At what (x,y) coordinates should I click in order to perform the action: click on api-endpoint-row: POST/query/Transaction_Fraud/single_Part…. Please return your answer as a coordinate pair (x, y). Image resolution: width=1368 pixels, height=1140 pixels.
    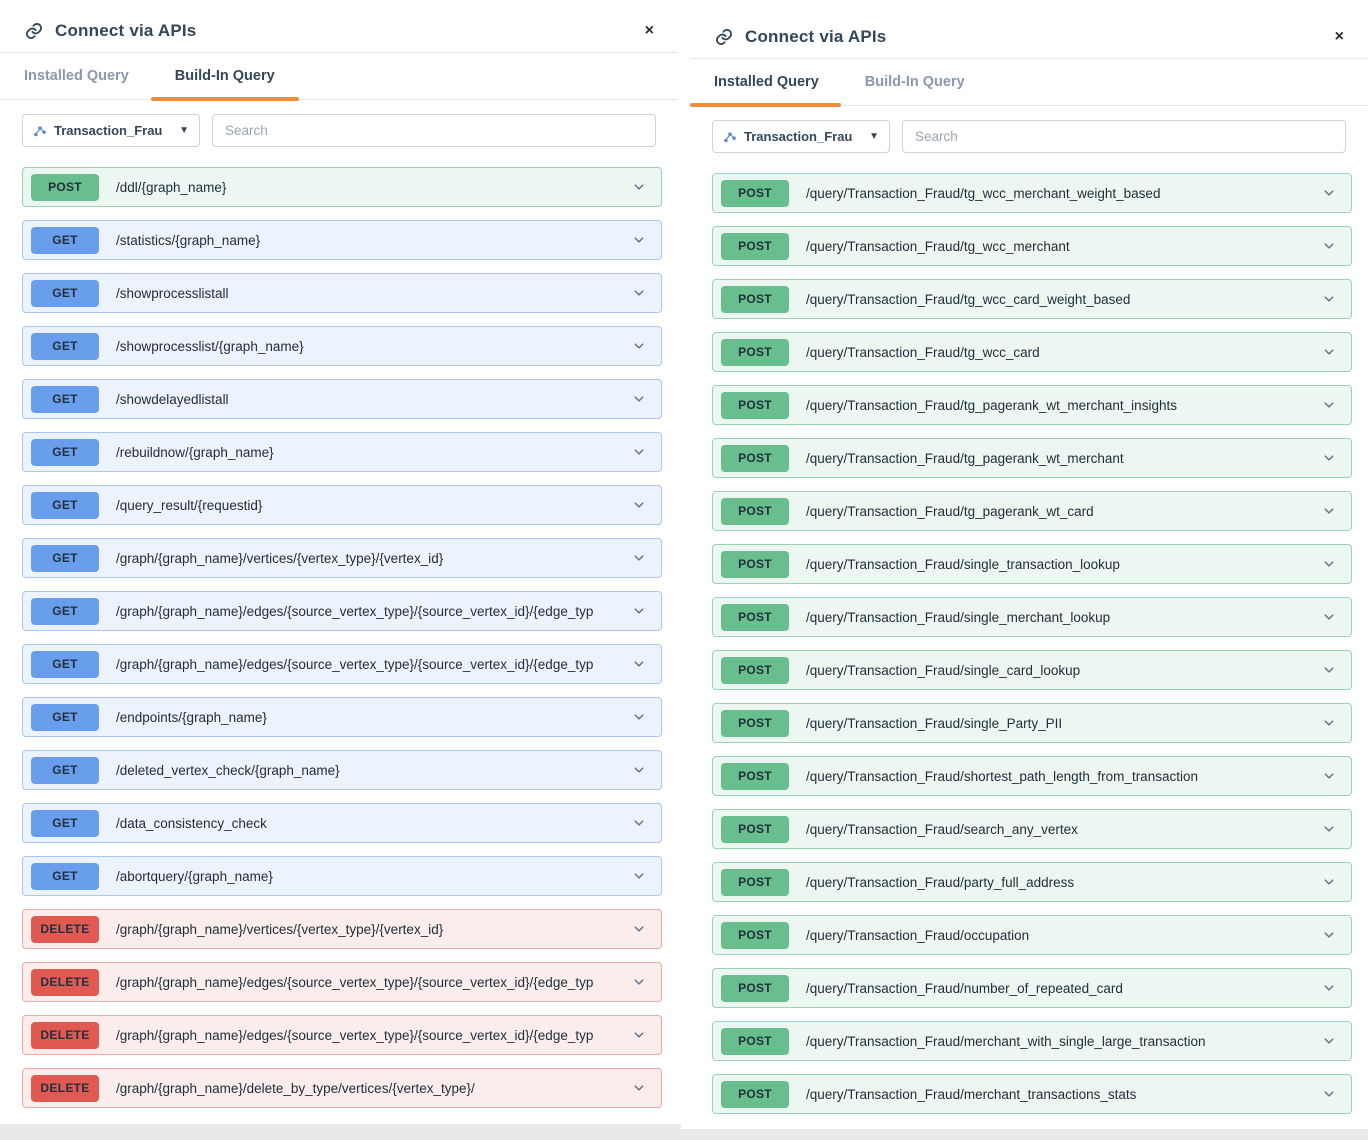
    Looking at the image, I should click on (1032, 723).